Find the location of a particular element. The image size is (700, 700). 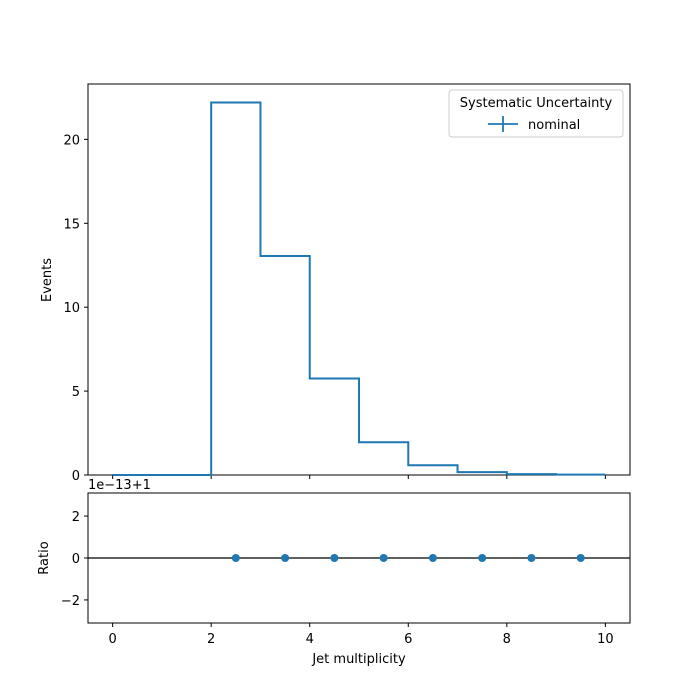

x-axis-label: Jet multiplicity is located at coordinates (358, 659).